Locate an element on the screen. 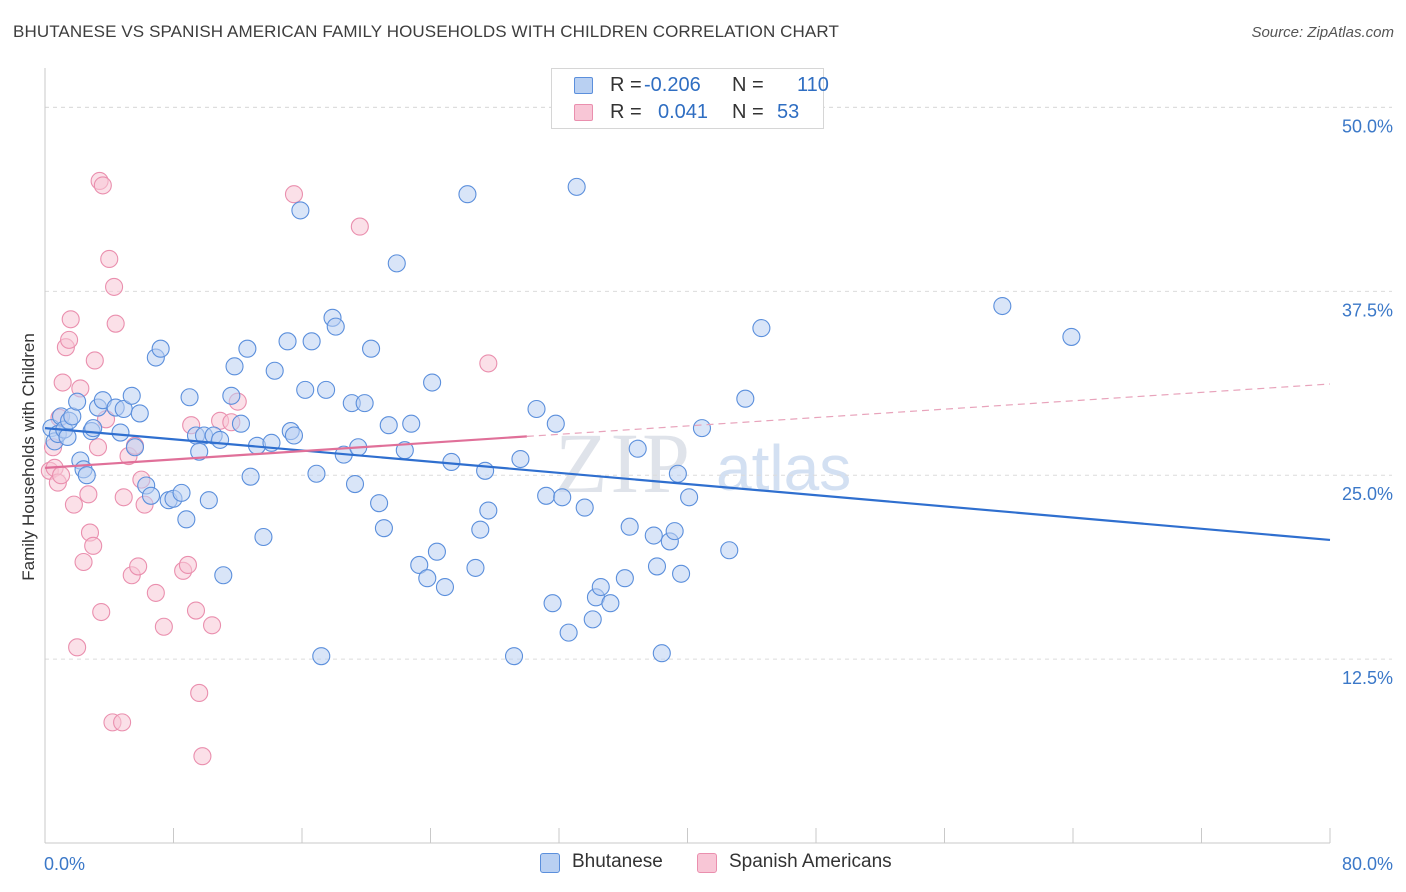  legend-label-spanish-americans: Spanish Americans is located at coordinates (810, 861).